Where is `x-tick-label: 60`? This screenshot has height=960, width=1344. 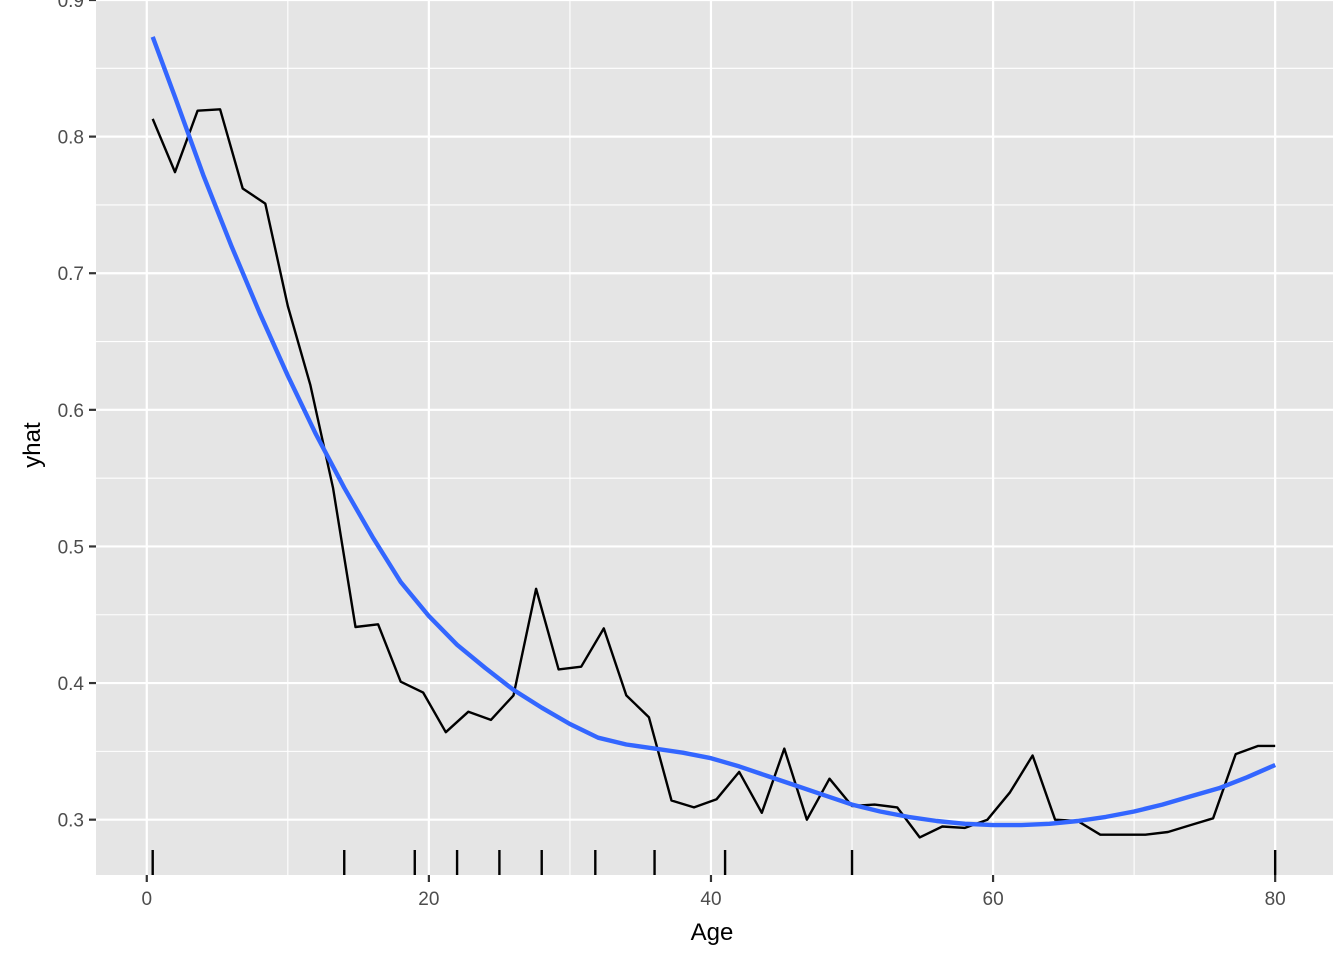 x-tick-label: 60 is located at coordinates (993, 899).